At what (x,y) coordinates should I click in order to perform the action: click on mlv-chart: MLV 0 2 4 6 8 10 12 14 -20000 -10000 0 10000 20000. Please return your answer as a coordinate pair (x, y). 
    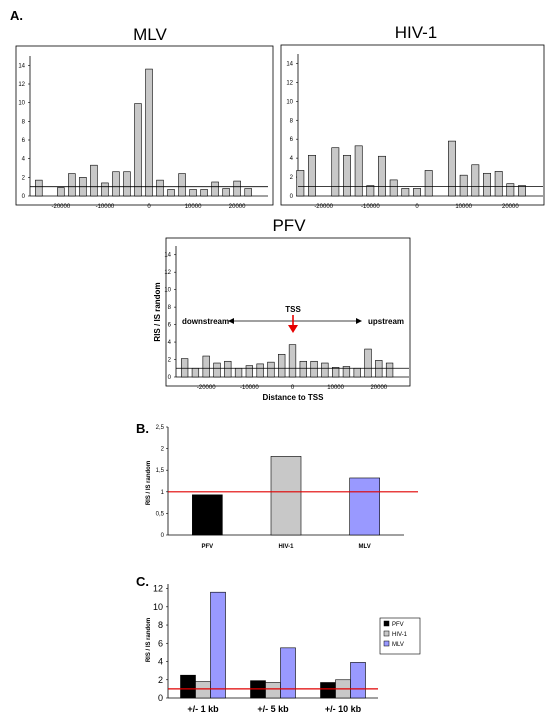
    Looking at the image, I should click on (144, 117).